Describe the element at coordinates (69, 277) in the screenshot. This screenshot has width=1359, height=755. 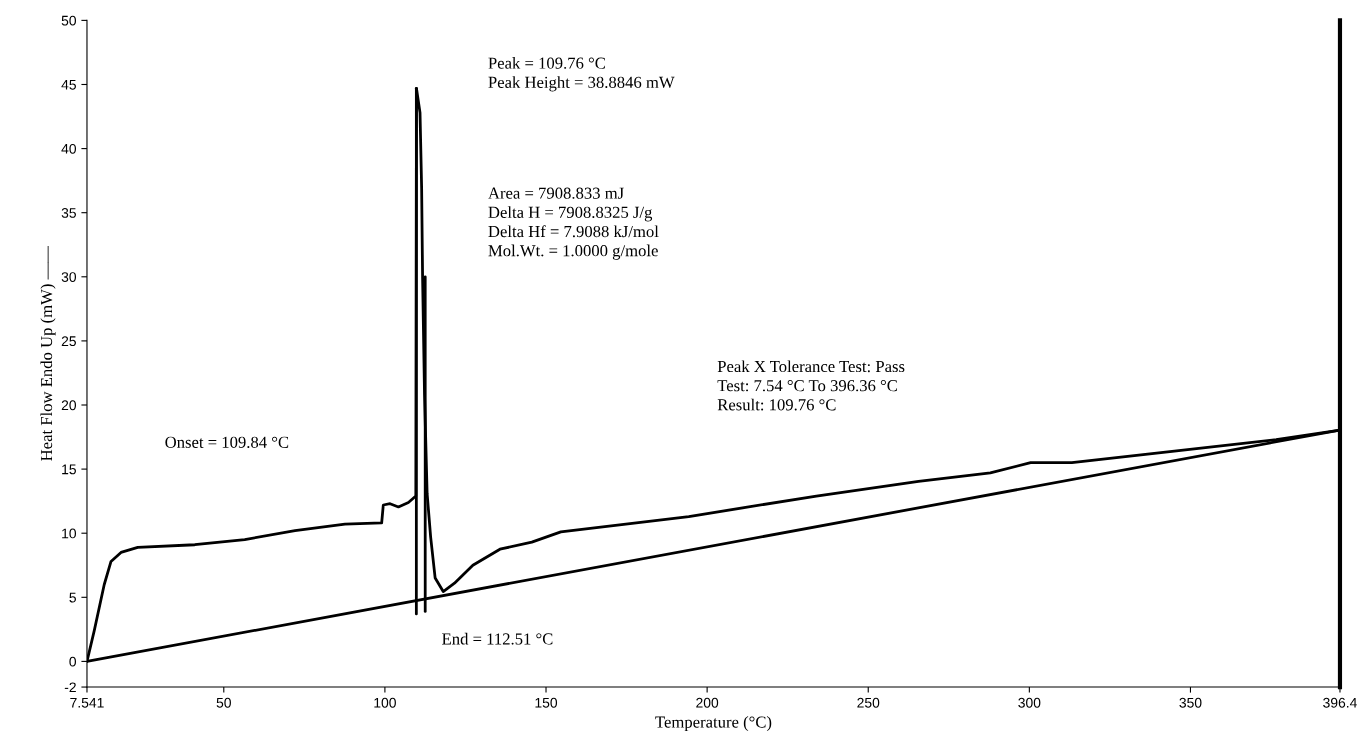
I see `y-tick-label: 30` at that location.